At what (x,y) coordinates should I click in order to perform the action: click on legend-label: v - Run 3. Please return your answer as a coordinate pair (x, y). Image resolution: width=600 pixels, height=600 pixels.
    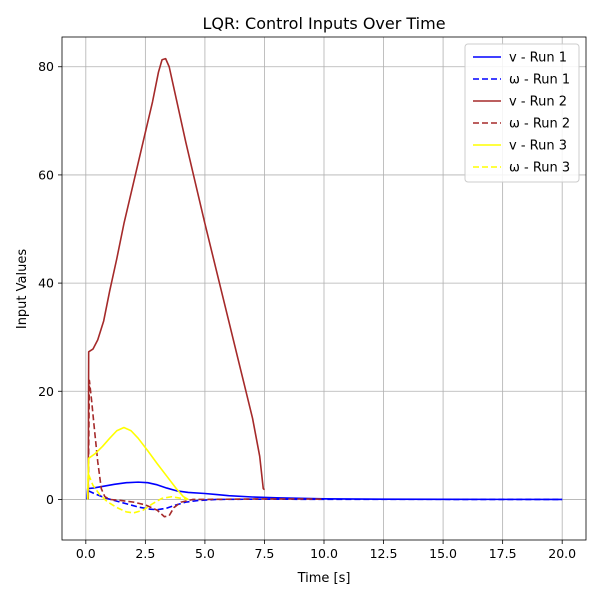
    Looking at the image, I should click on (538, 146).